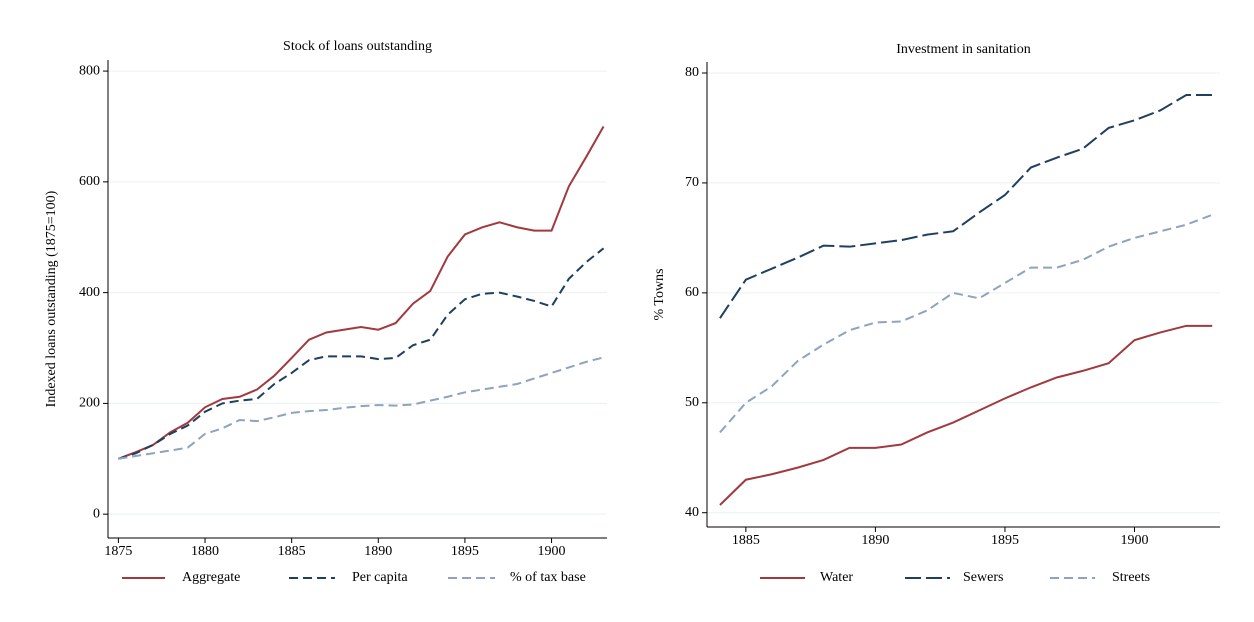 The width and height of the screenshot is (1254, 622). Describe the element at coordinates (89, 70) in the screenshot. I see `y-tick-label: 800` at that location.